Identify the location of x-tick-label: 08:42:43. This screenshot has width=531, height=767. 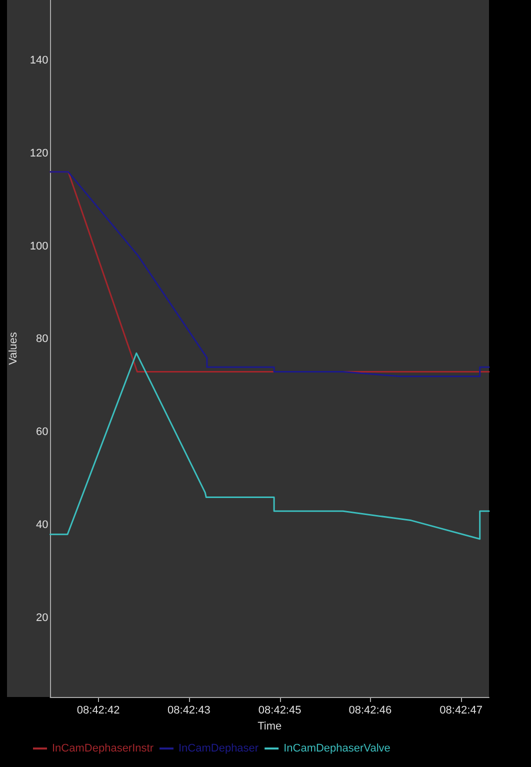
(189, 710).